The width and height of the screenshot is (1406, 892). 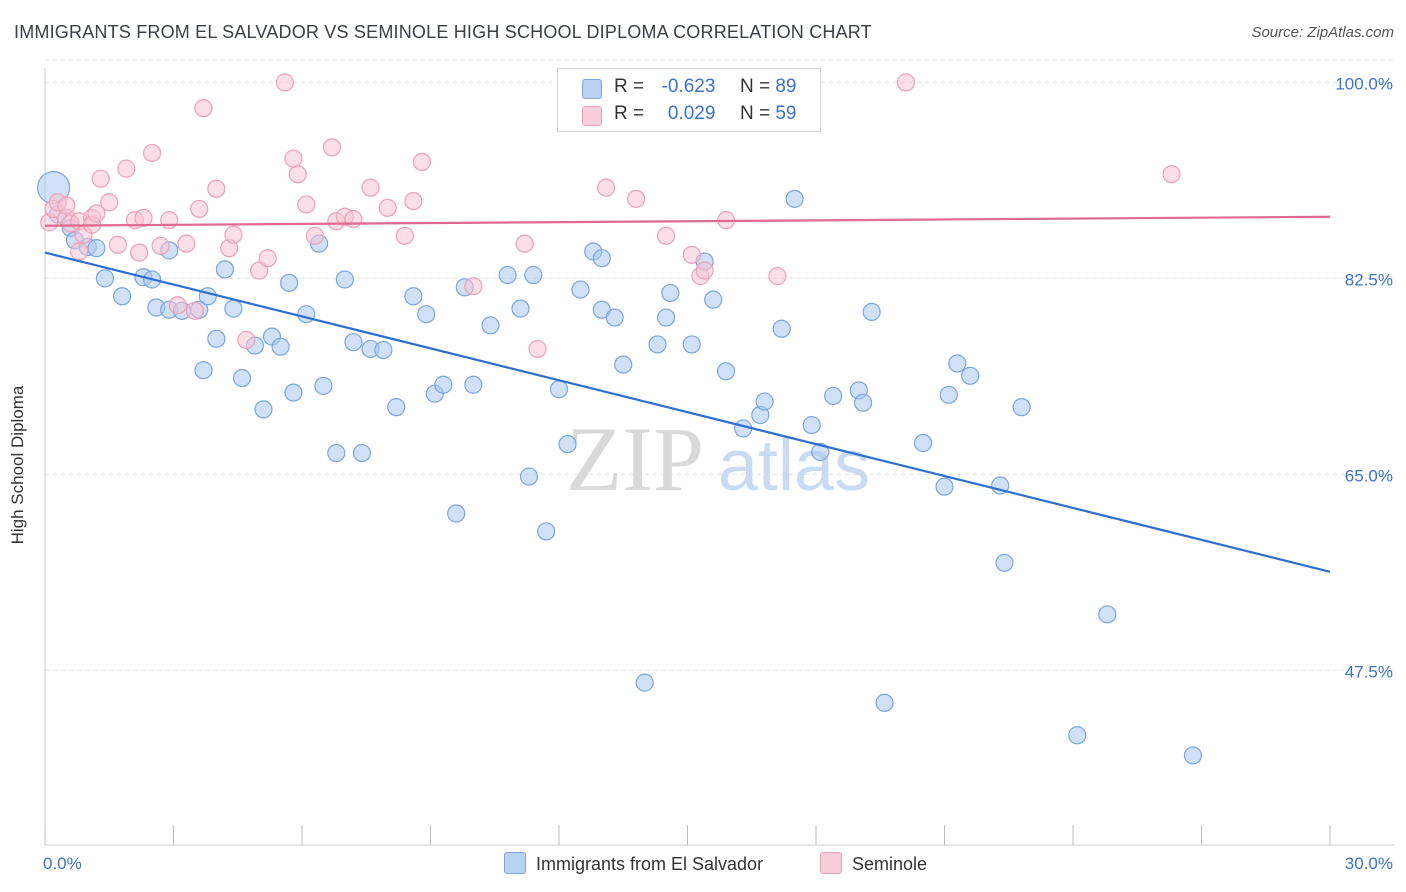 What do you see at coordinates (691, 113) in the screenshot?
I see `pink-r-value: 0.029` at bounding box center [691, 113].